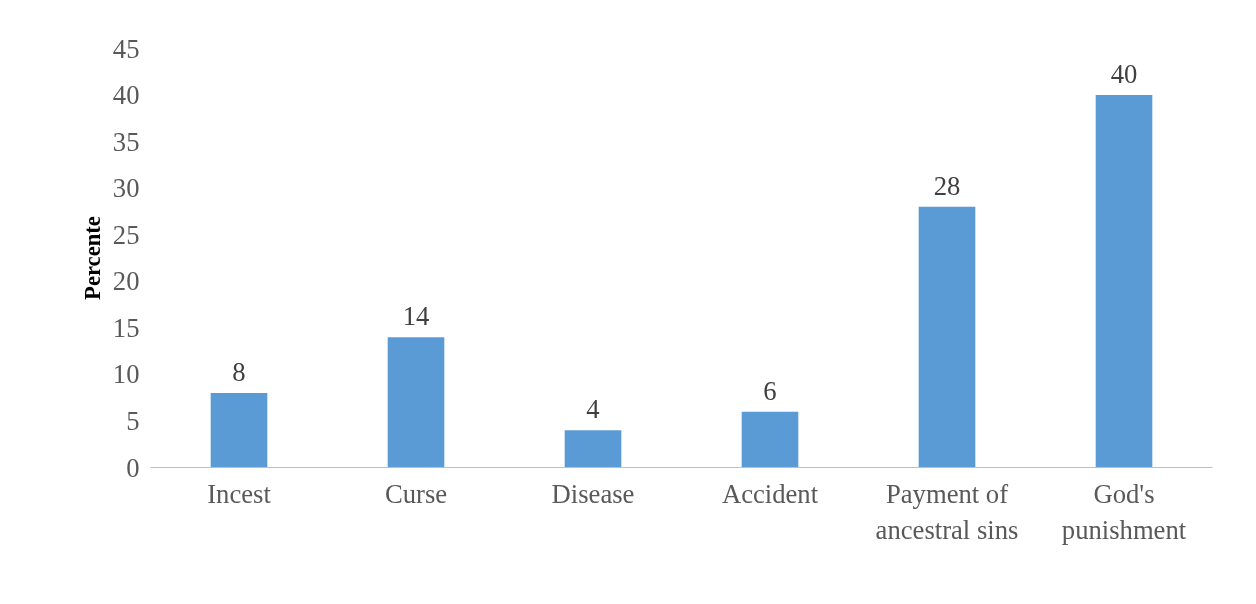 The image size is (1256, 604). What do you see at coordinates (947, 511) in the screenshot?
I see `x-tick-label: Payment of ancestral sins` at bounding box center [947, 511].